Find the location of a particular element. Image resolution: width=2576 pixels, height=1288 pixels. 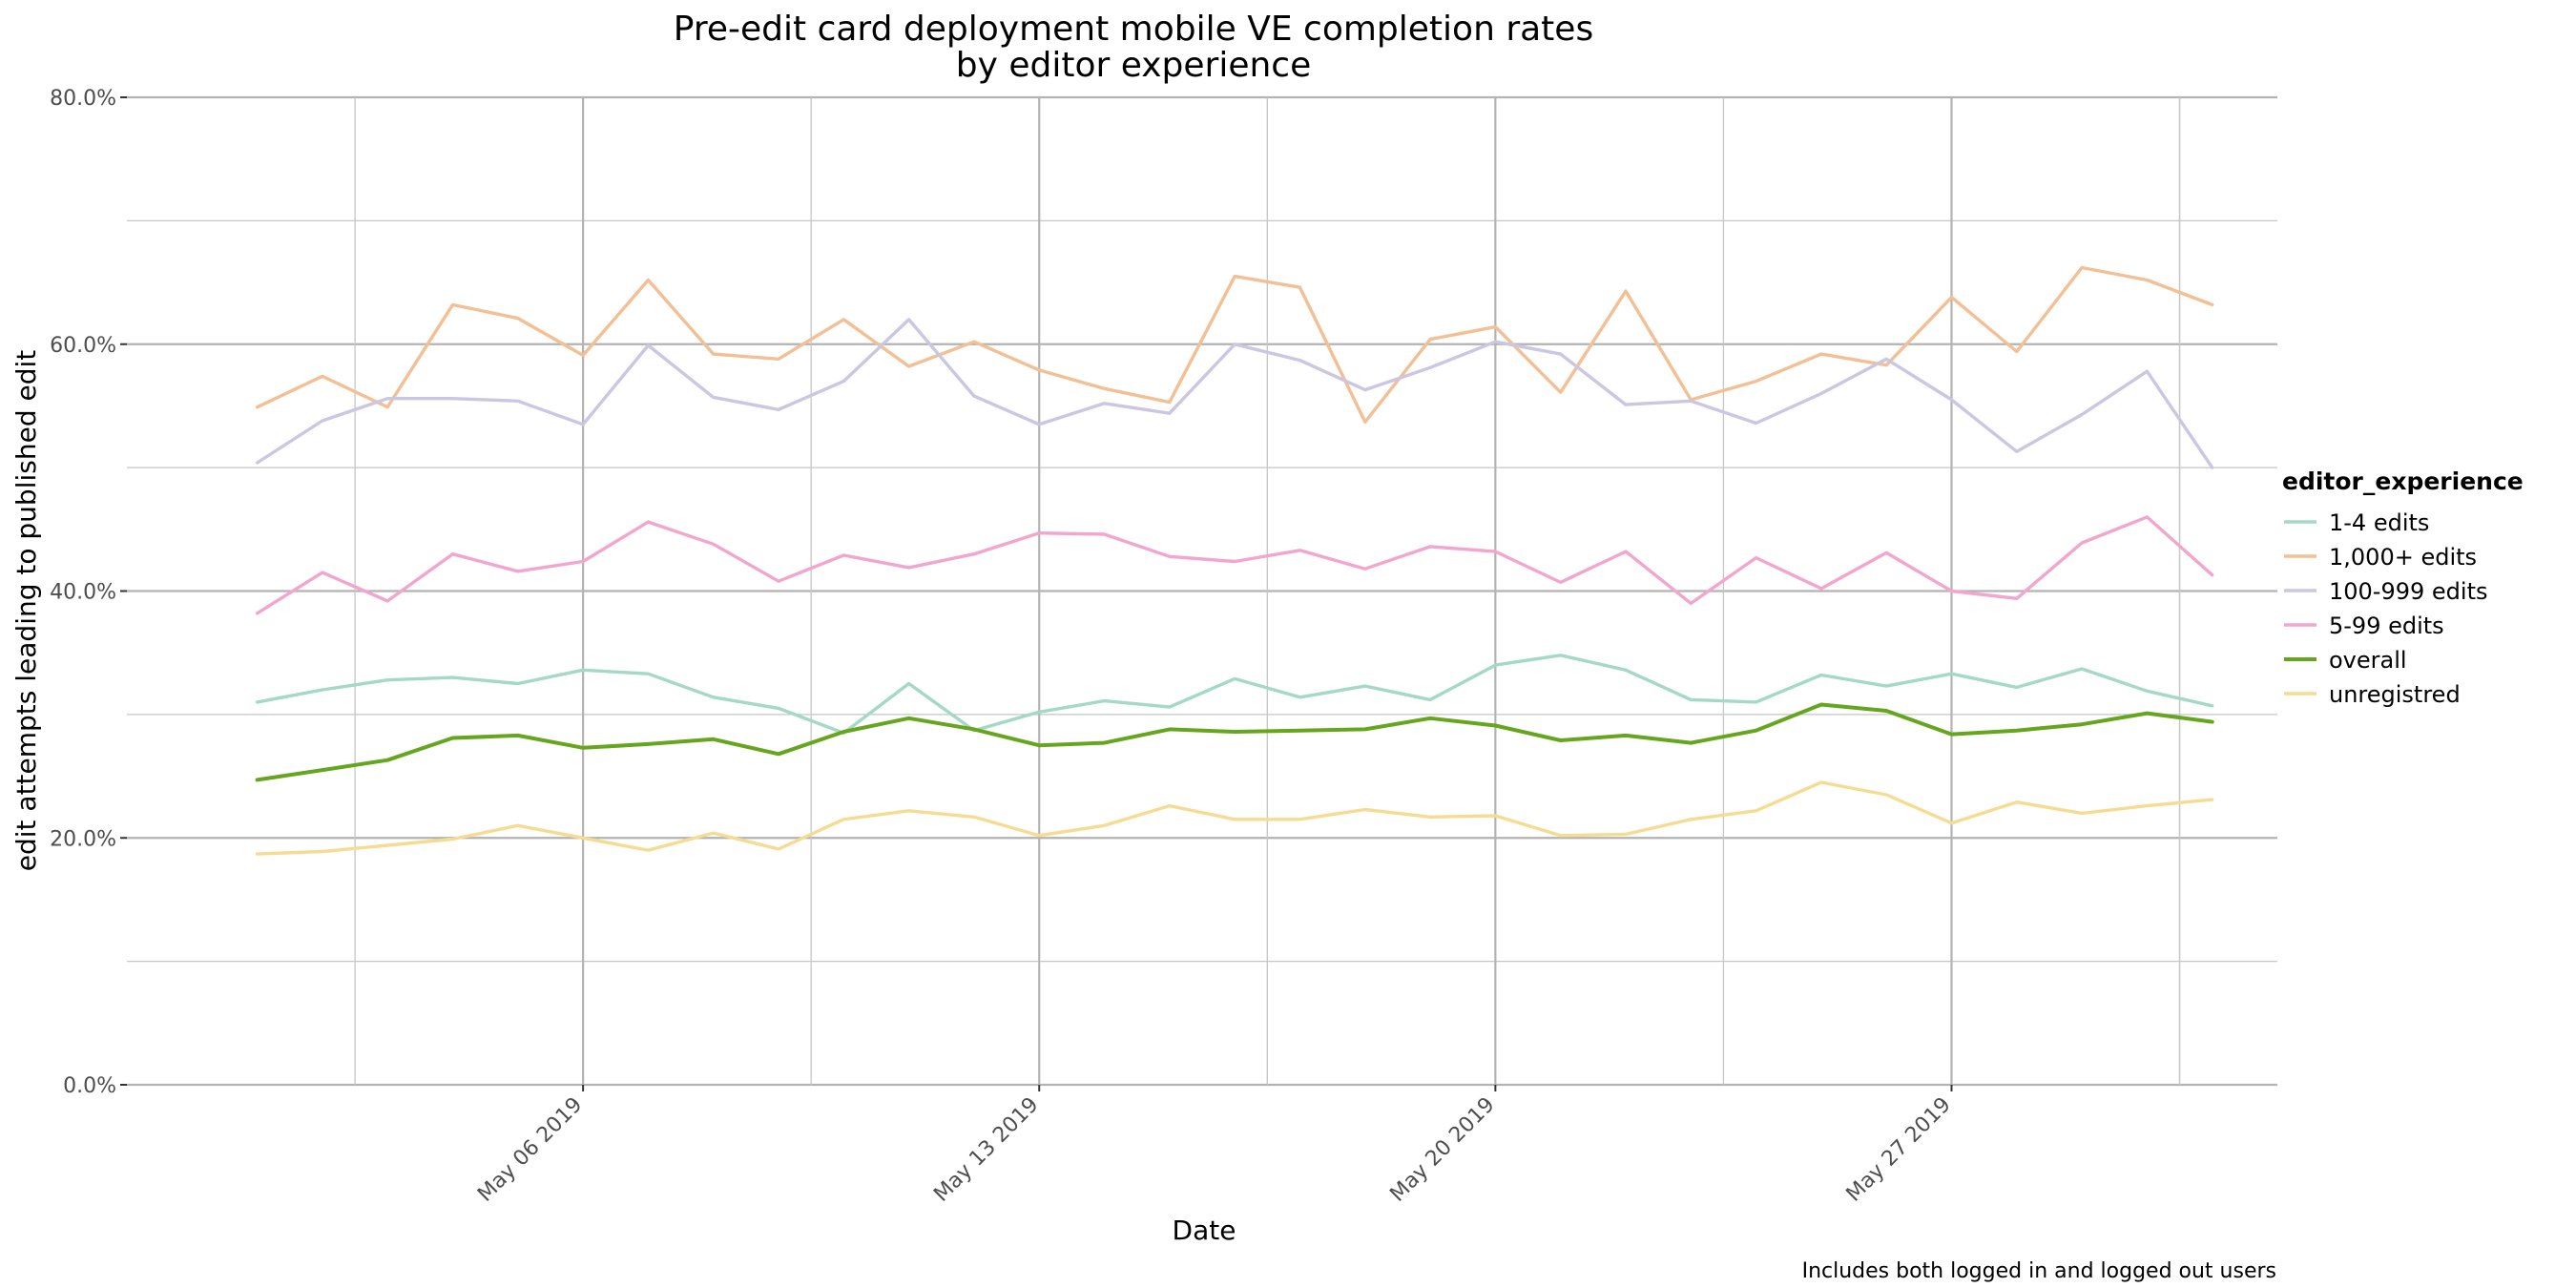

chart-subtitle: by editor experience is located at coordinates (1134, 65).